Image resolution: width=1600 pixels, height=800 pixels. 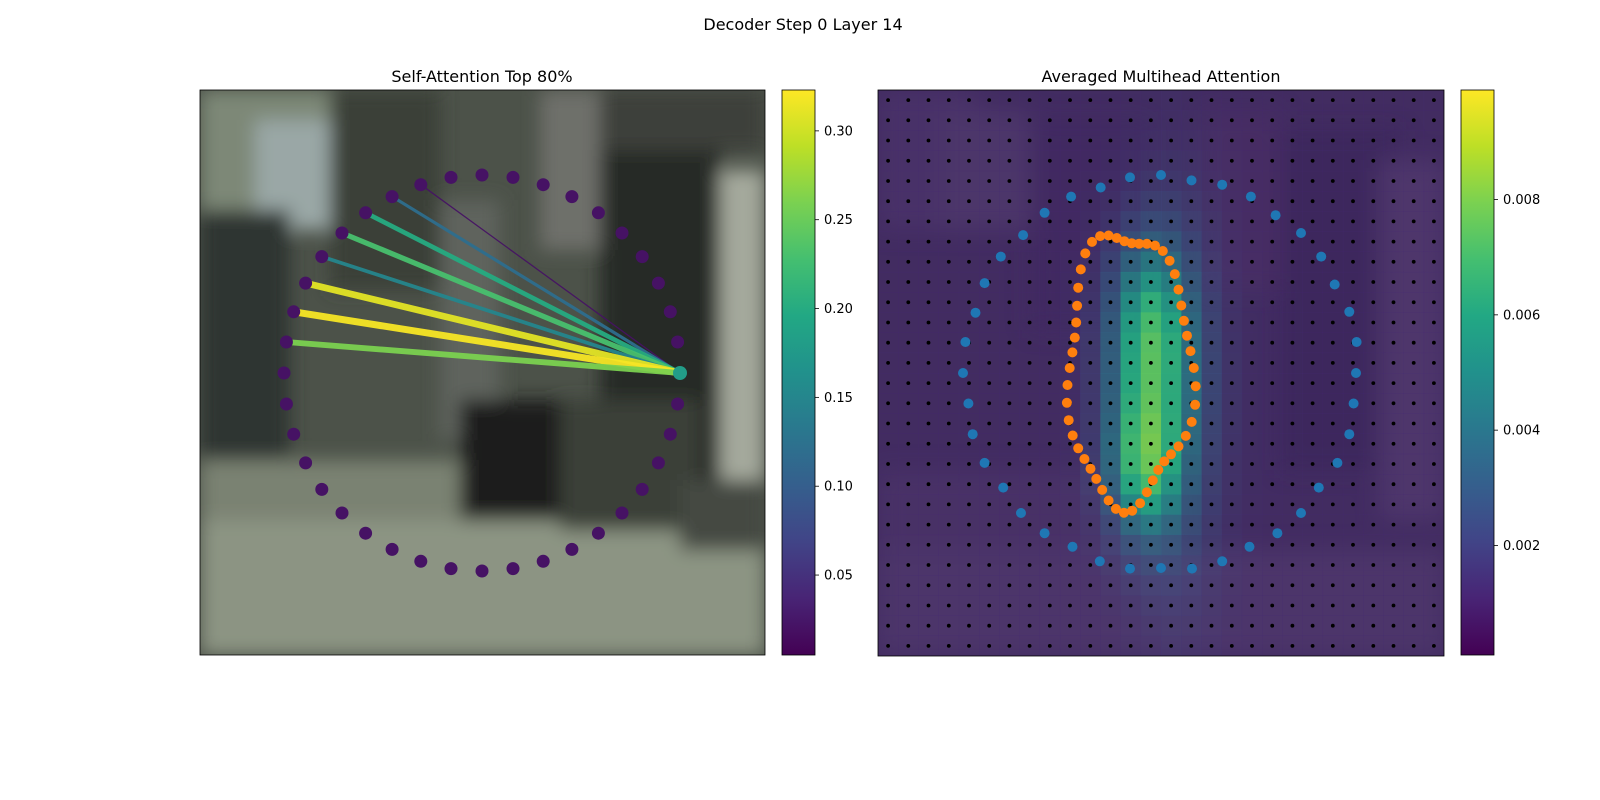 I want to click on blue-contour-points, so click(x=1160, y=372).